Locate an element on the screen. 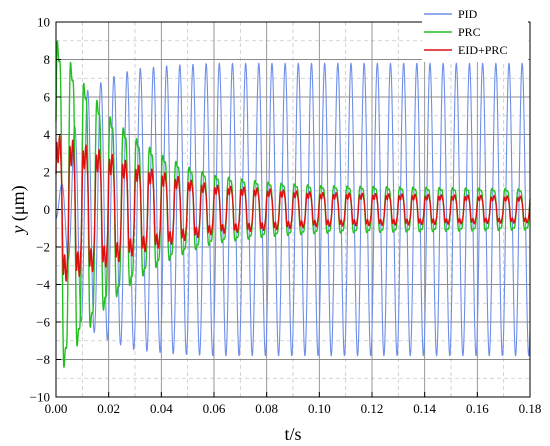 The image size is (550, 446). y-tick-label: −10 is located at coordinates (40, 397).